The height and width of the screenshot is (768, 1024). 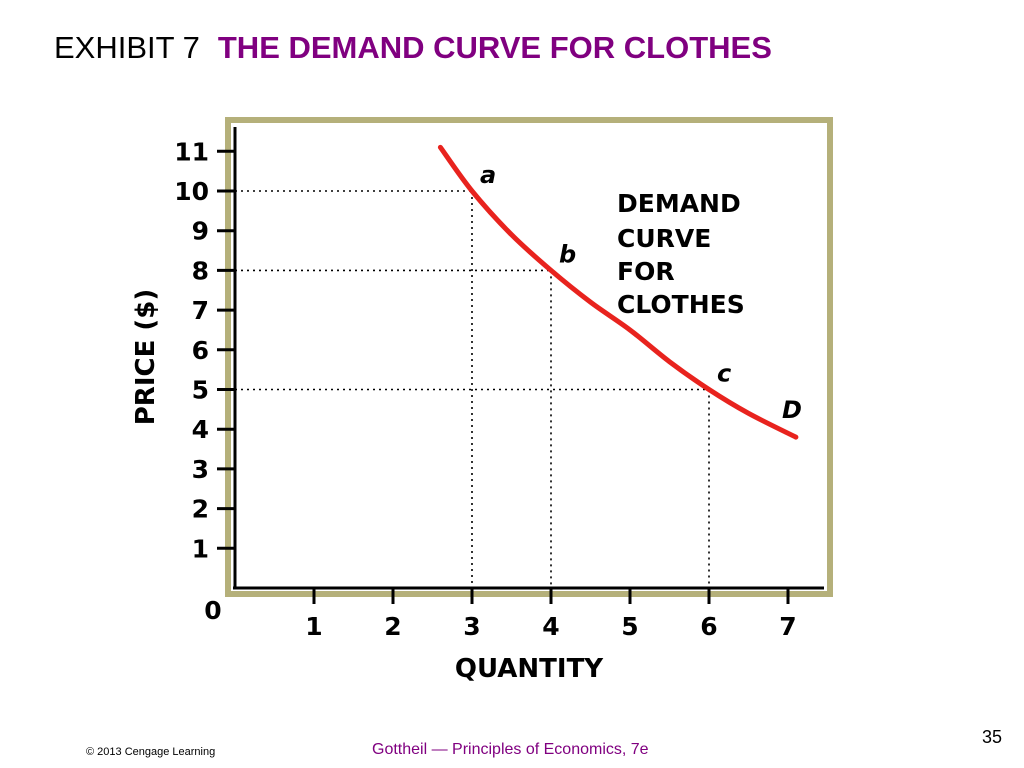 I want to click on y-tick-label: 11, so click(x=191, y=151).